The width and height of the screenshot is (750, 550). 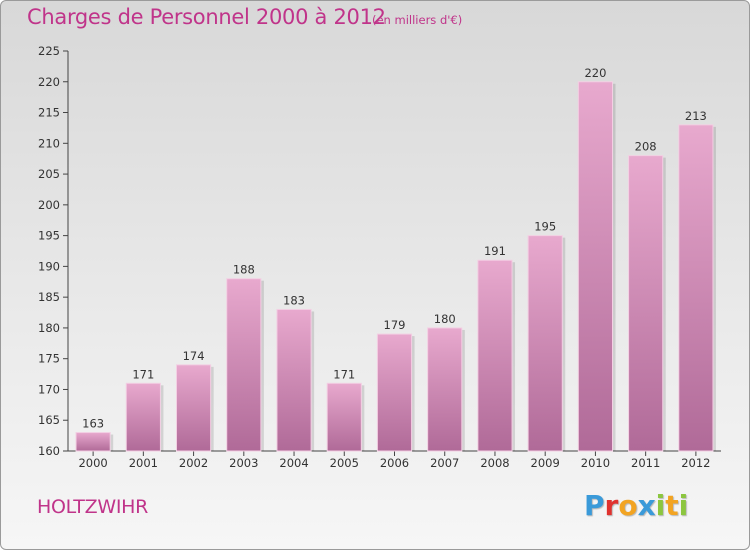 What do you see at coordinates (594, 505) in the screenshot?
I see `logo-letter: P` at bounding box center [594, 505].